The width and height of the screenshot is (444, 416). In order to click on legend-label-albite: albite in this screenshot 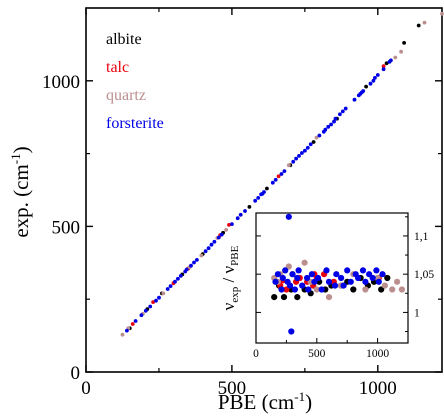, I will do `click(124, 39)`.